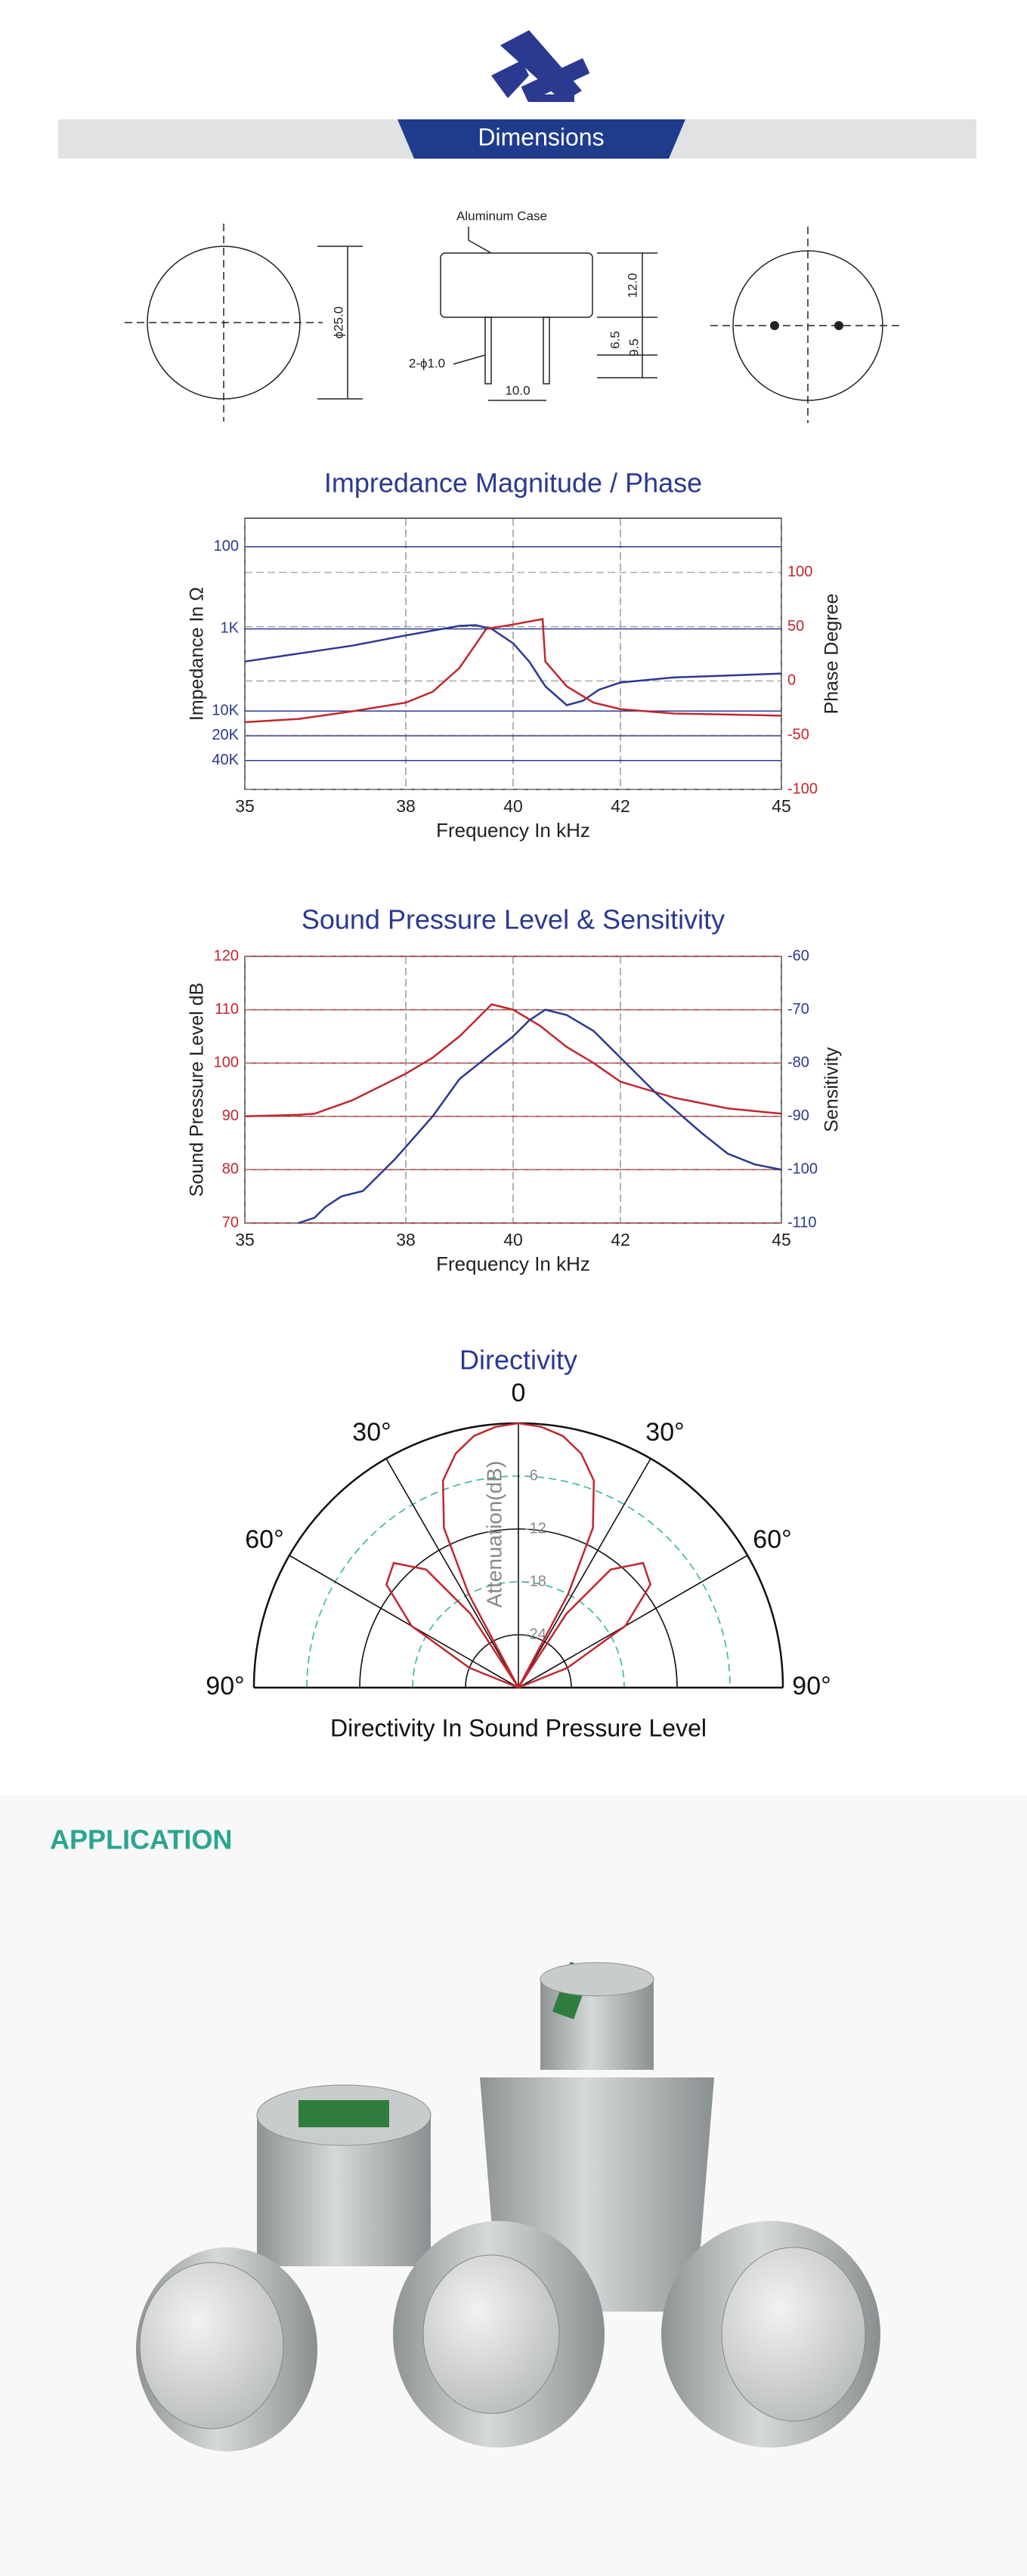 Image resolution: width=1027 pixels, height=2576 pixels. I want to click on banner-tab, so click(541, 139).